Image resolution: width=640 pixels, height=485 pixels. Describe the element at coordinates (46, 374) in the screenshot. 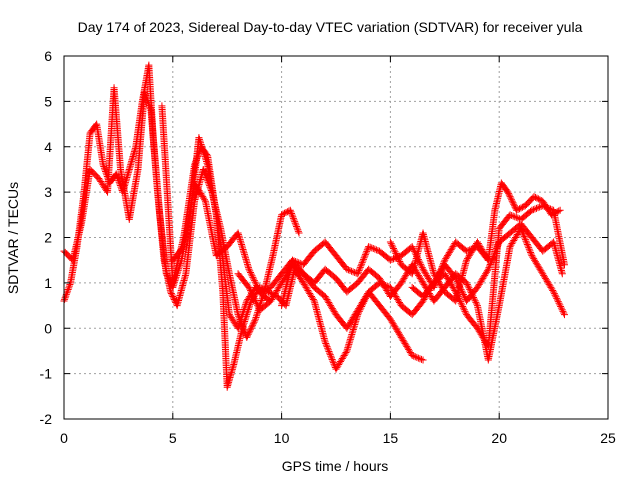

I see `y-tick-label: -1` at that location.